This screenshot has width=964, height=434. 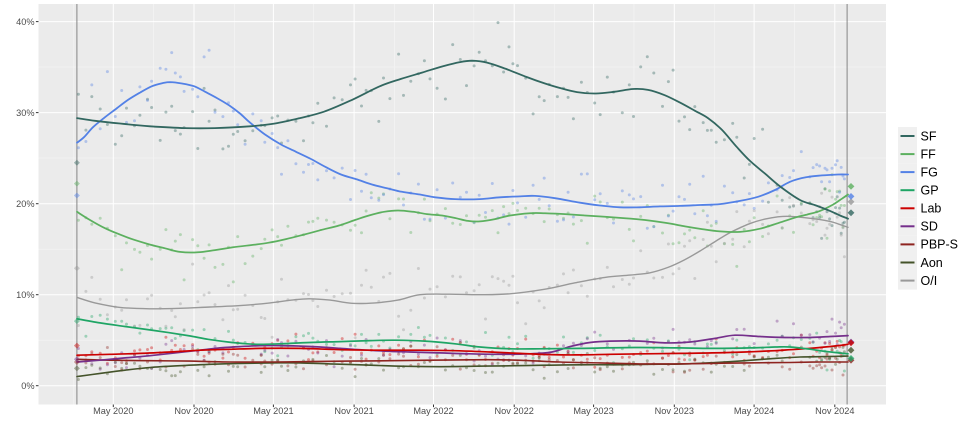 What do you see at coordinates (514, 411) in the screenshot?
I see `svg-text: Nov 2022` at bounding box center [514, 411].